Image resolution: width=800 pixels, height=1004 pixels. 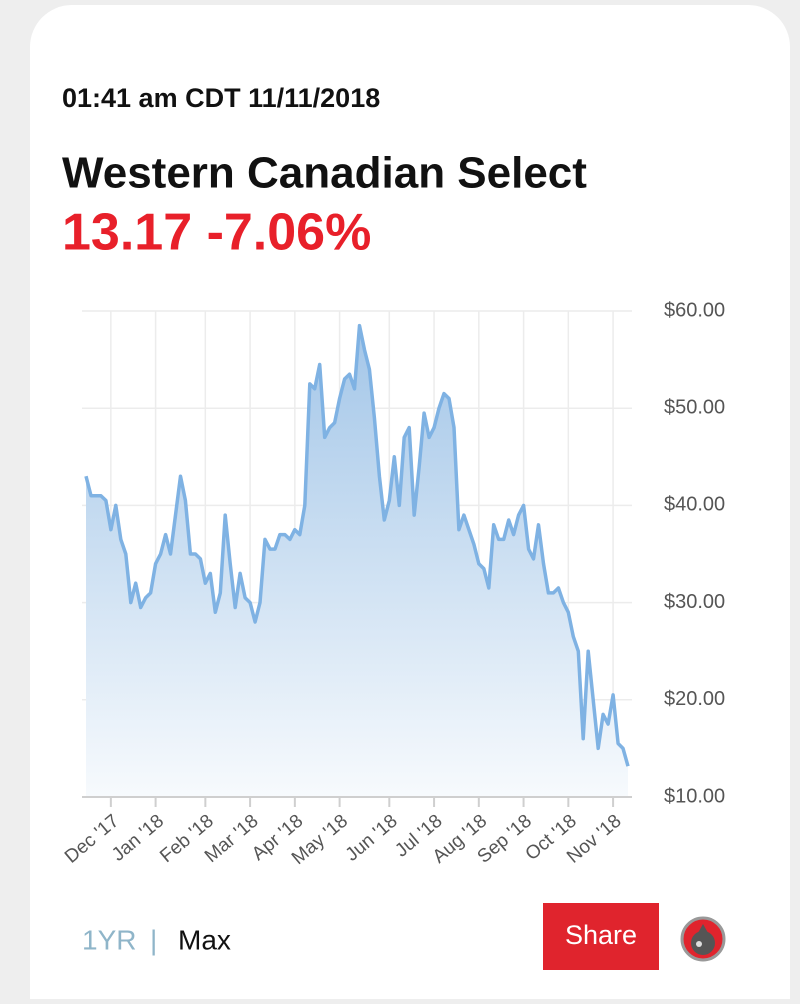 What do you see at coordinates (221, 98) in the screenshot?
I see `timestamp: 01:41 am CDT 11/11/2018` at bounding box center [221, 98].